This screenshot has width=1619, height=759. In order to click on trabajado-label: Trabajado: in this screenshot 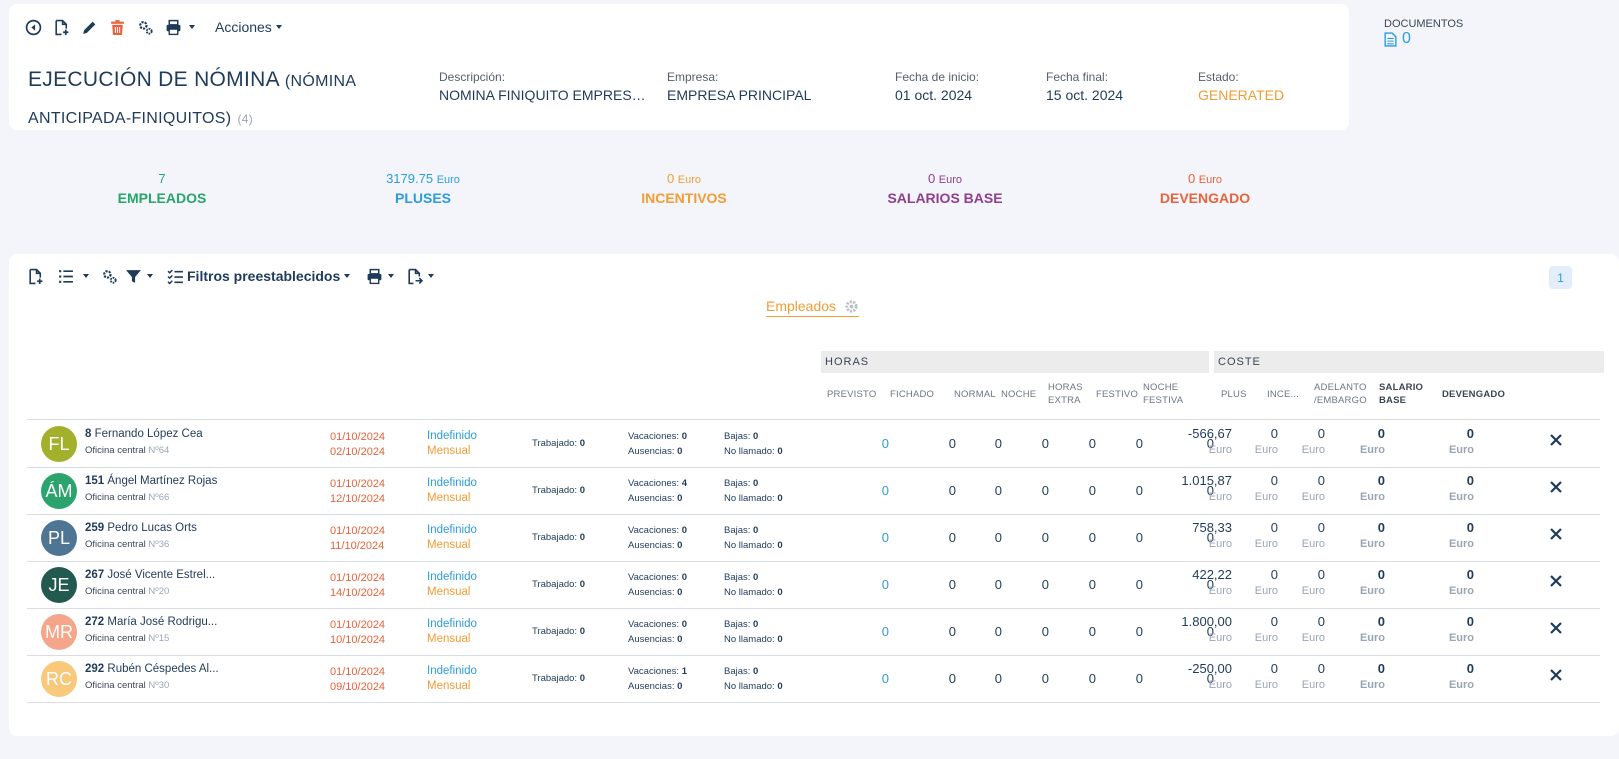, I will do `click(555, 443)`.